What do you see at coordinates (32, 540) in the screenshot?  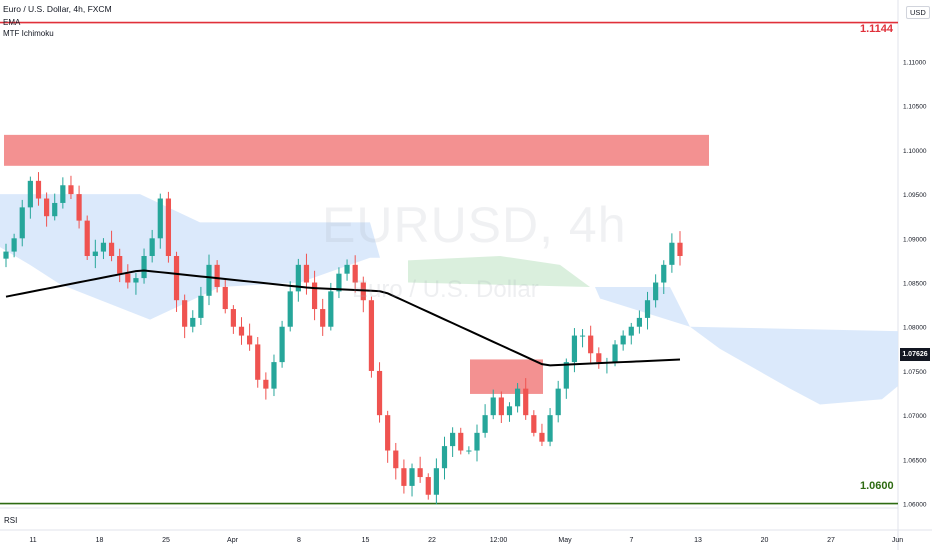 I see `x-tick-label: 11` at bounding box center [32, 540].